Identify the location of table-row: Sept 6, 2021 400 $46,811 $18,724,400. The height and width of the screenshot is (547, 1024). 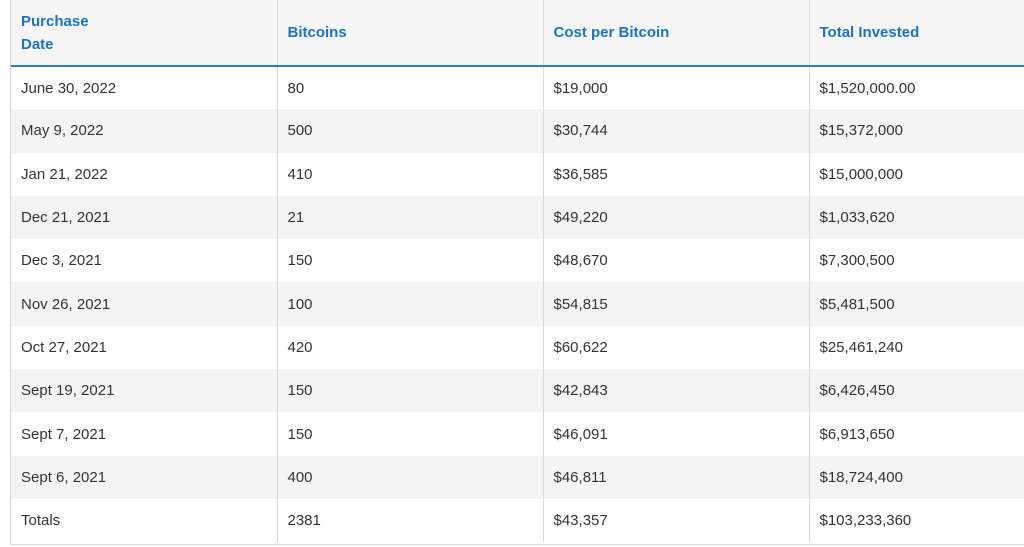
(517, 477).